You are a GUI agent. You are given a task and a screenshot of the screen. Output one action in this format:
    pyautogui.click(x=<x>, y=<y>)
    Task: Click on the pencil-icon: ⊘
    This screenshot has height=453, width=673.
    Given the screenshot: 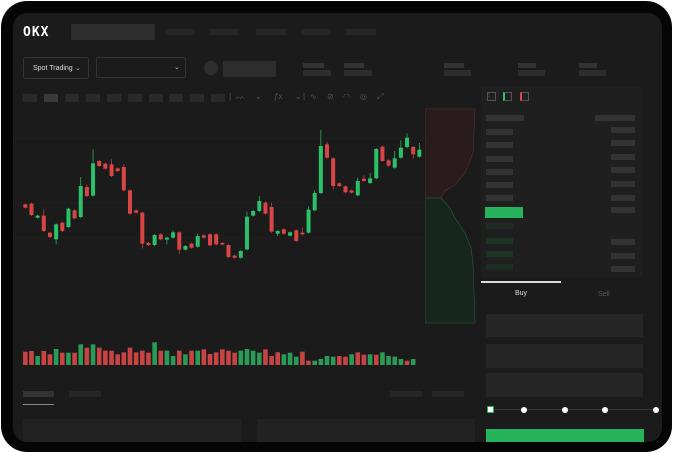 What is the action you would take?
    pyautogui.click(x=330, y=96)
    